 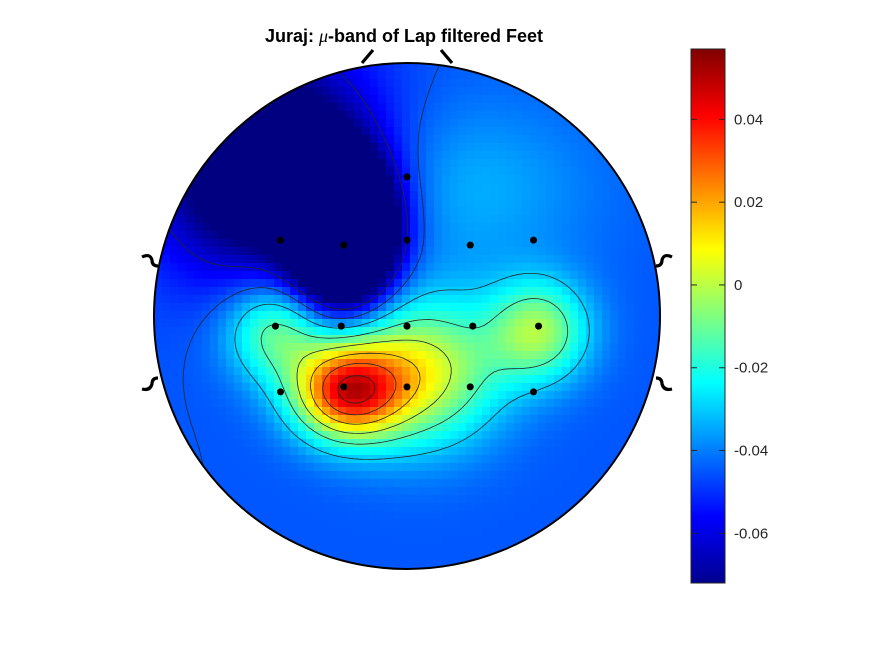 I want to click on electrode-marker, so click(x=344, y=387).